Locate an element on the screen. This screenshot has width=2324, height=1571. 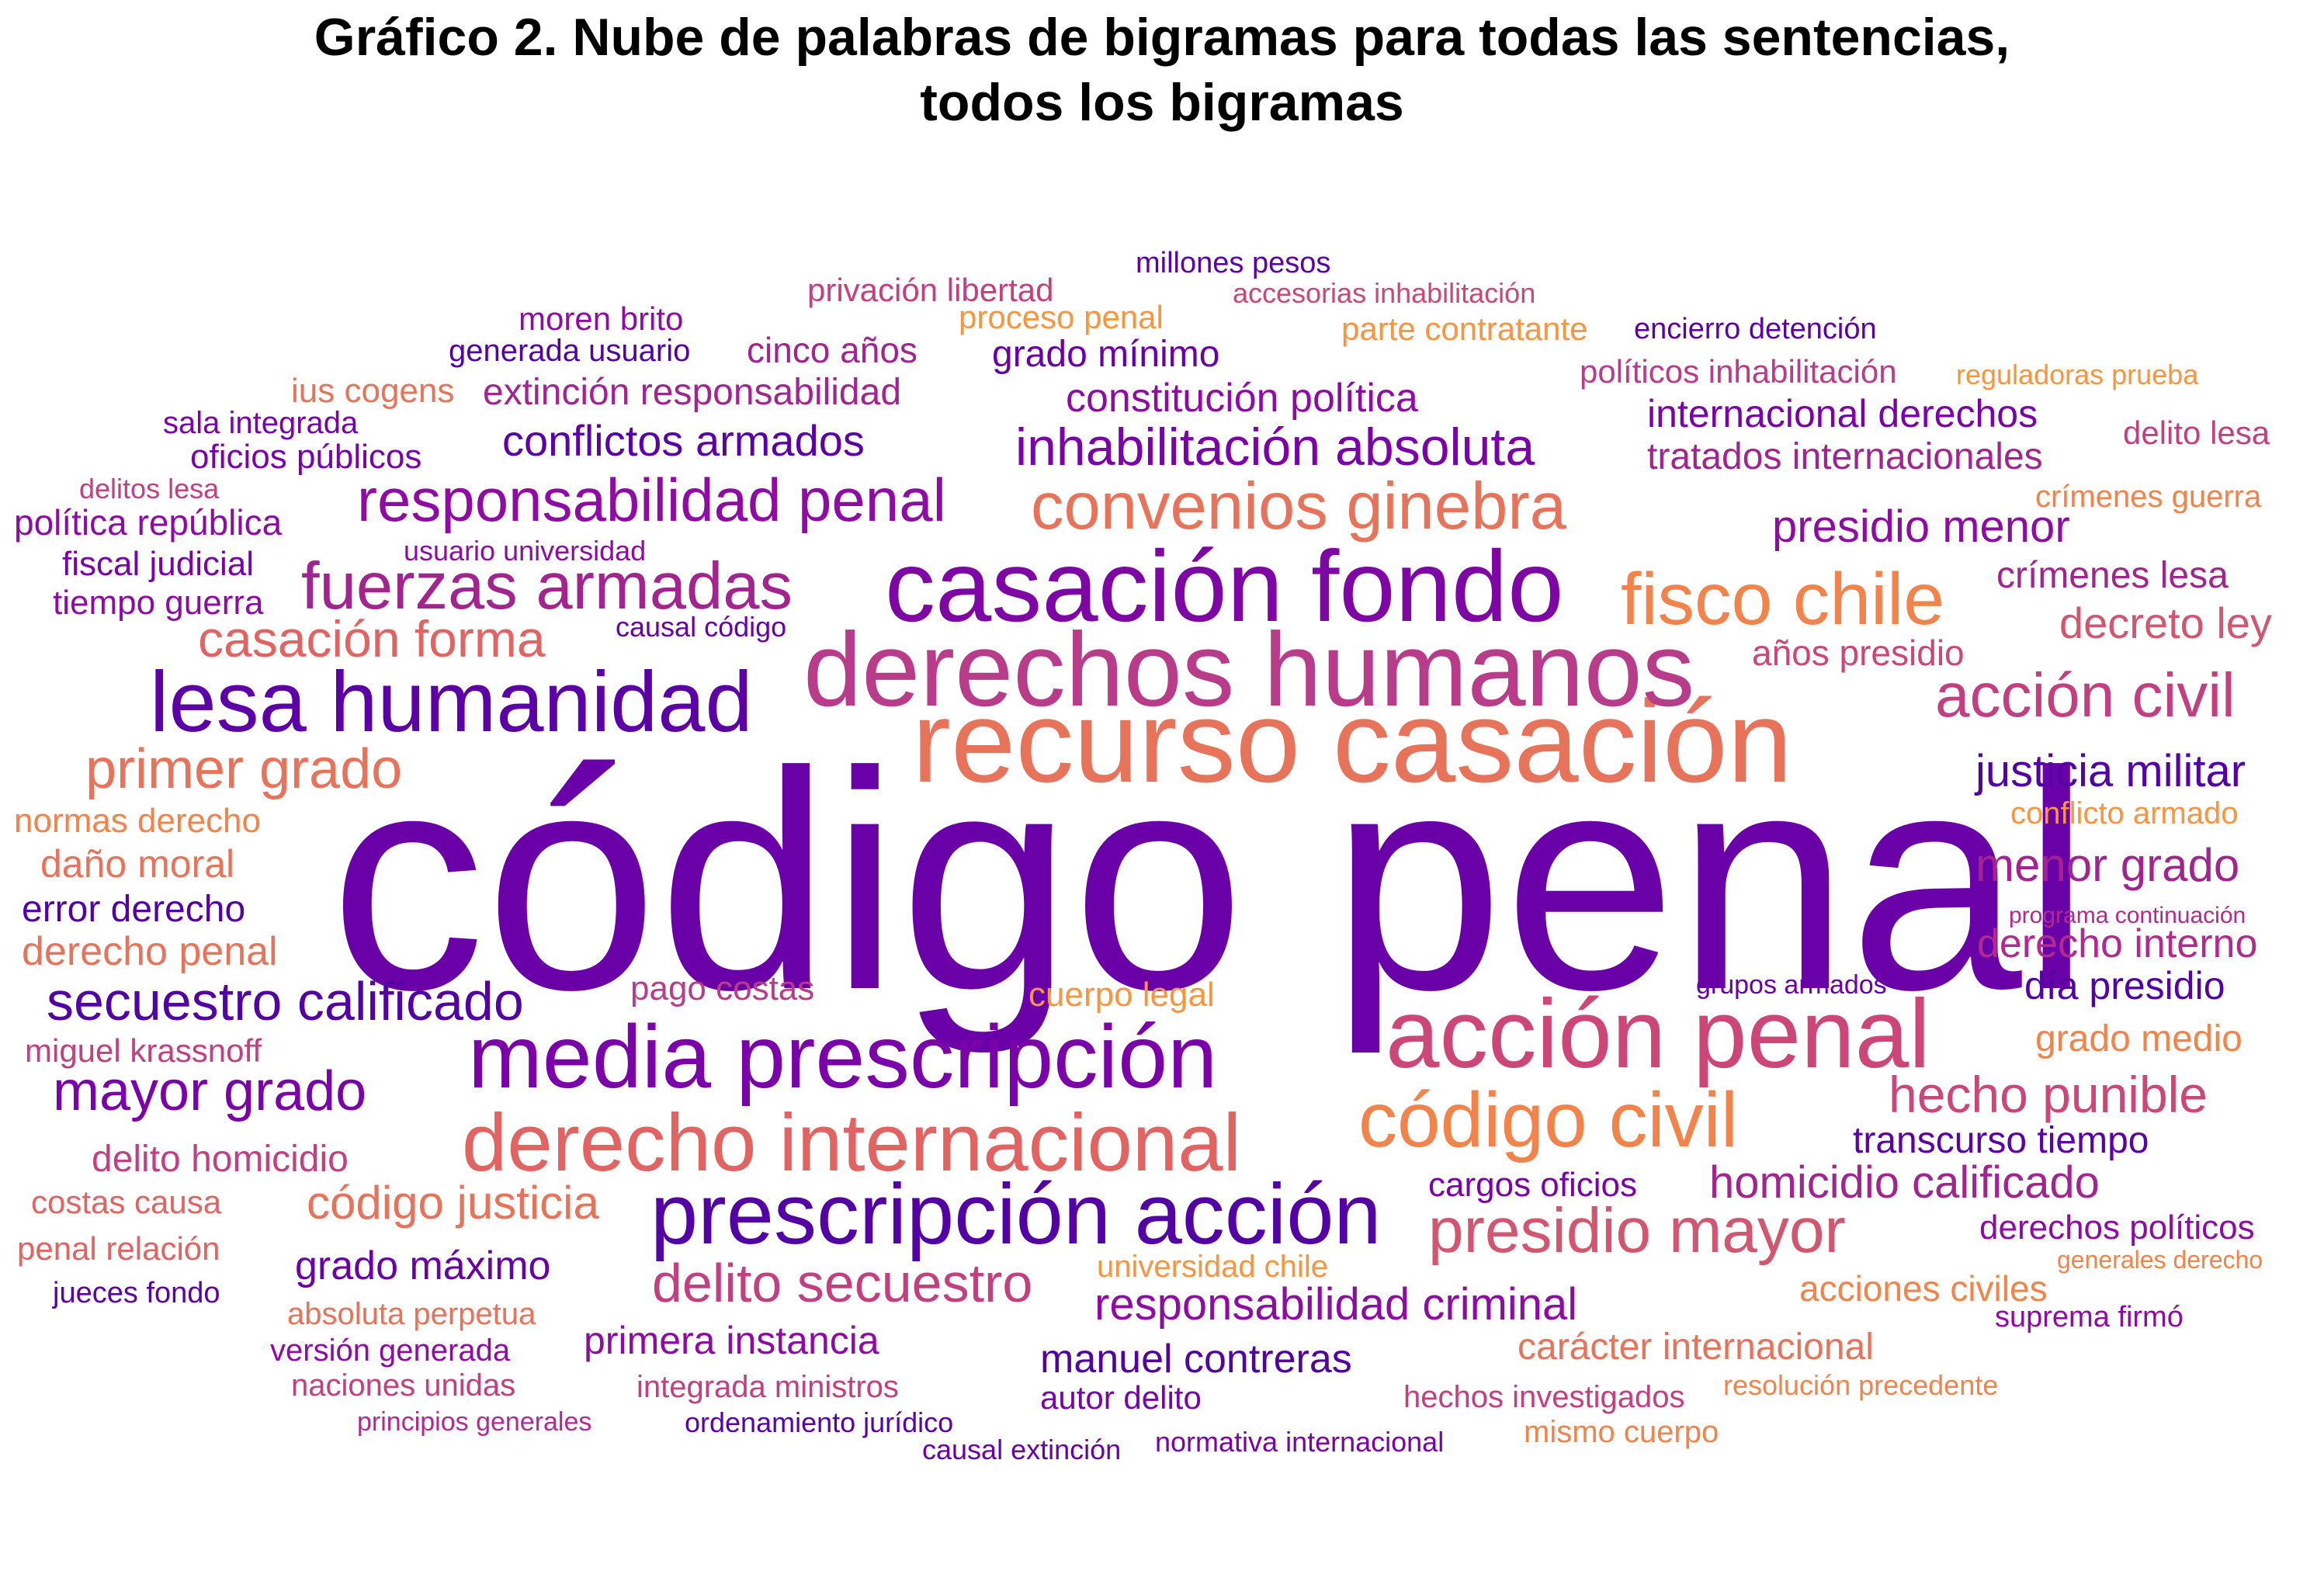
word-dia-presidio: día presidio is located at coordinates (2124, 986).